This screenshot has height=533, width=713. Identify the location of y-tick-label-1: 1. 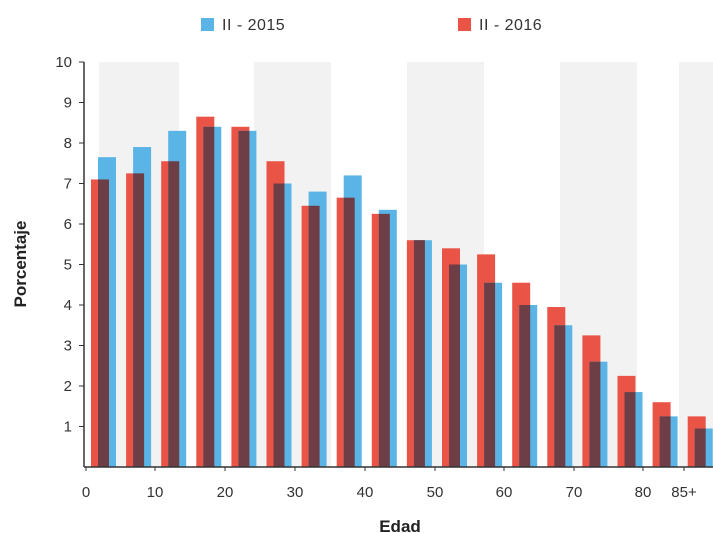
(68, 427).